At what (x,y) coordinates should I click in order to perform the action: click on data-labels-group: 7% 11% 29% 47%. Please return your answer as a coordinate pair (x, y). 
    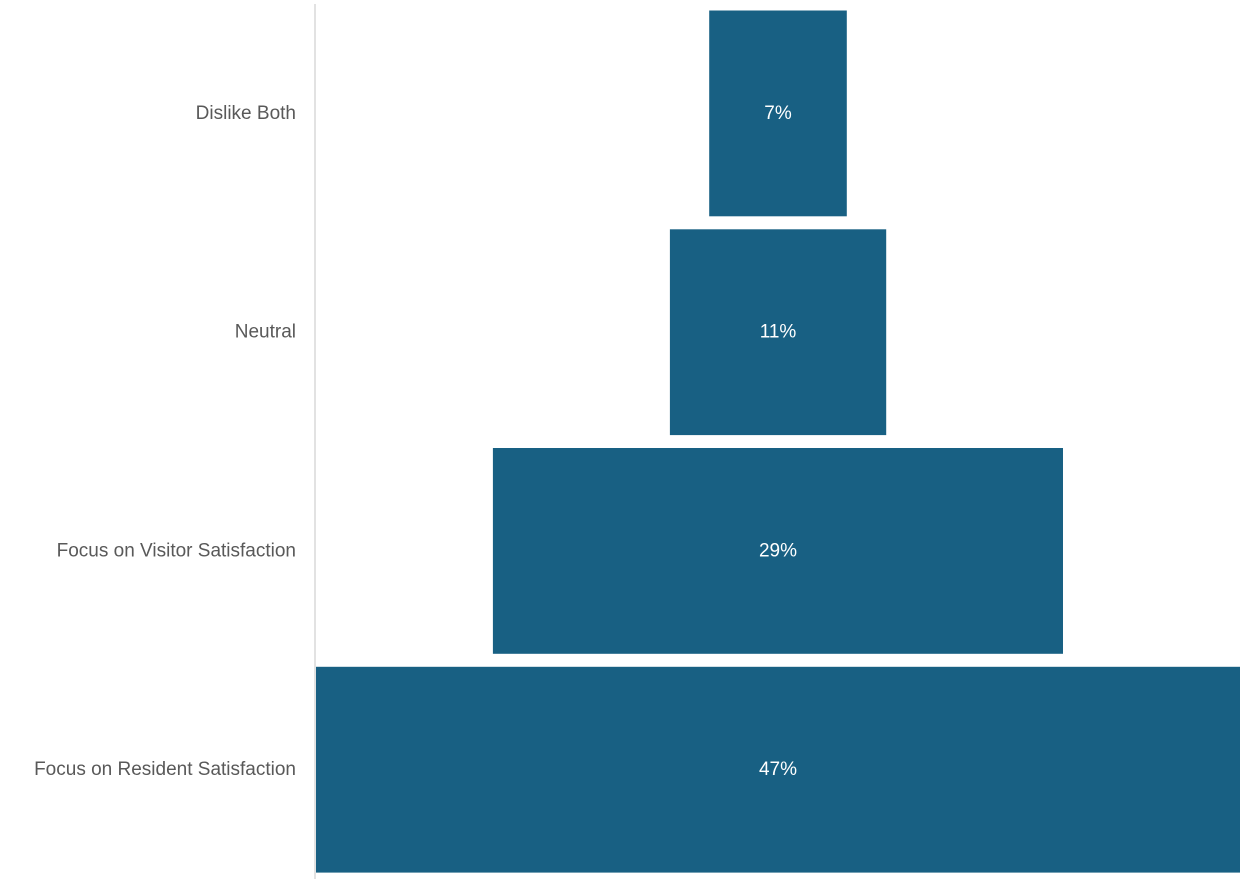
    Looking at the image, I should click on (778, 441).